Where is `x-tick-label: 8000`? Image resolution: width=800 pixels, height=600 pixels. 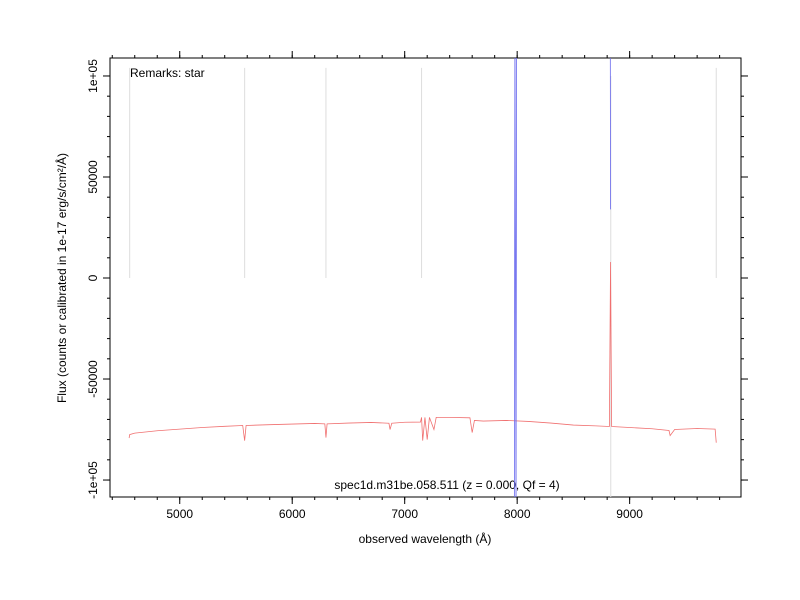
x-tick-label: 8000 is located at coordinates (517, 514).